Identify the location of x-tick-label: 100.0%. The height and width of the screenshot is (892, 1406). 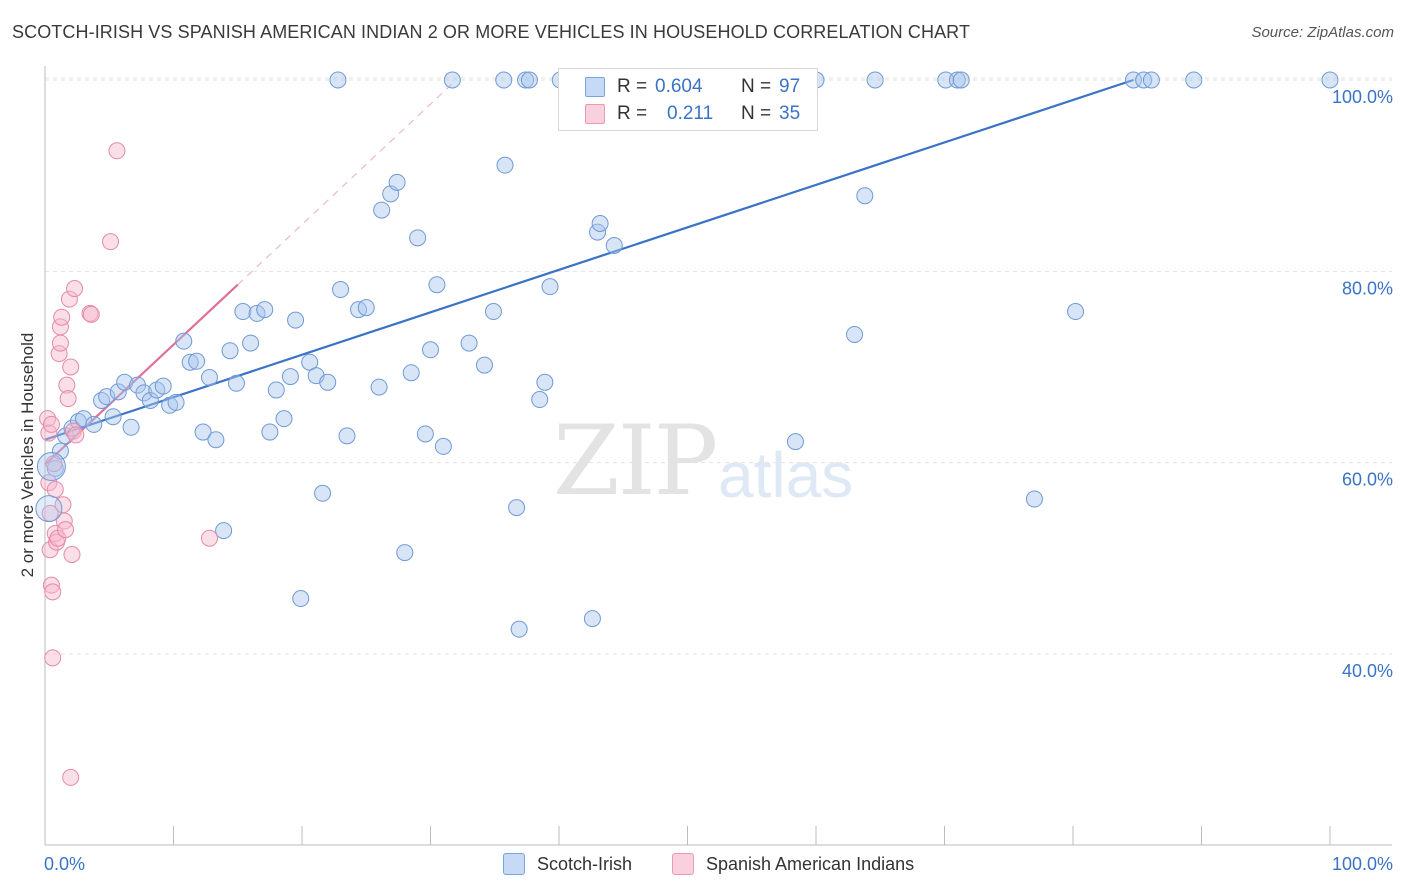
(1362, 864).